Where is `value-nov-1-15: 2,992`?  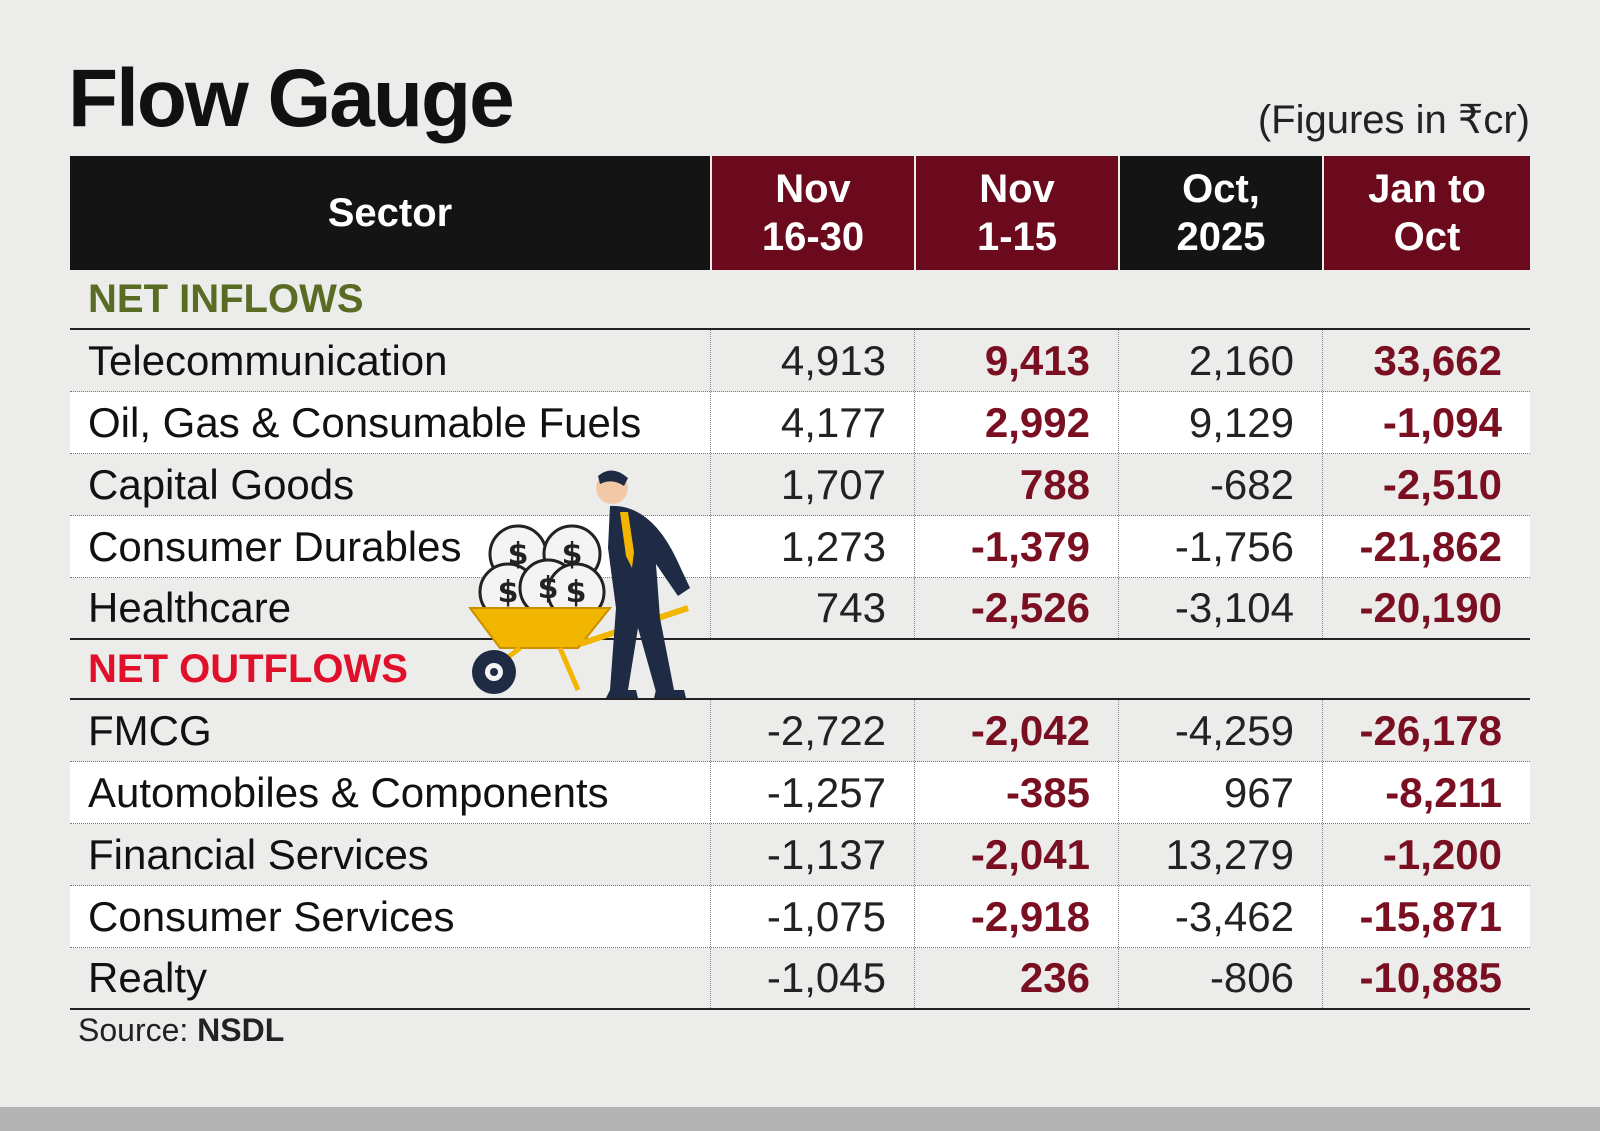
value-nov-1-15: 2,992 is located at coordinates (1016, 422).